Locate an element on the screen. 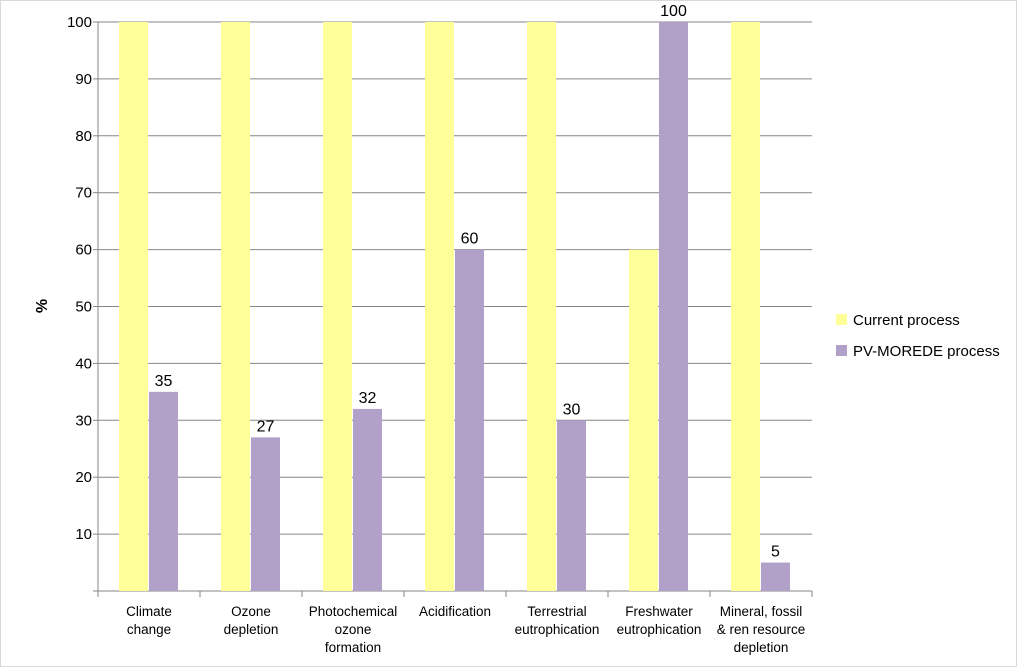 This screenshot has width=1018, height=668. legend-label: PV-MOREDE process is located at coordinates (926, 351).